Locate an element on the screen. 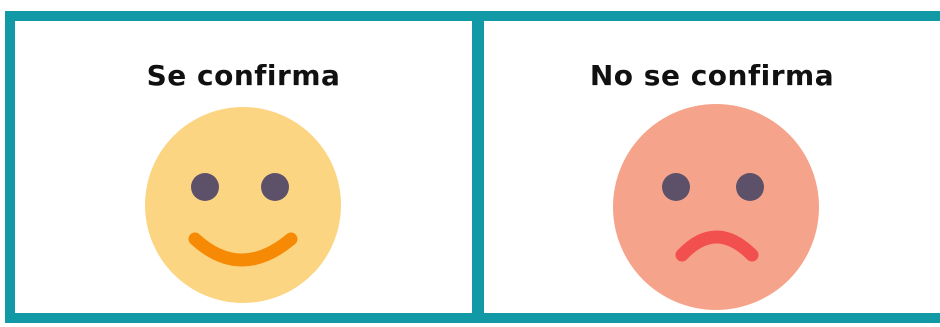 The height and width of the screenshot is (327, 940). frowning-face-icon is located at coordinates (716, 207).